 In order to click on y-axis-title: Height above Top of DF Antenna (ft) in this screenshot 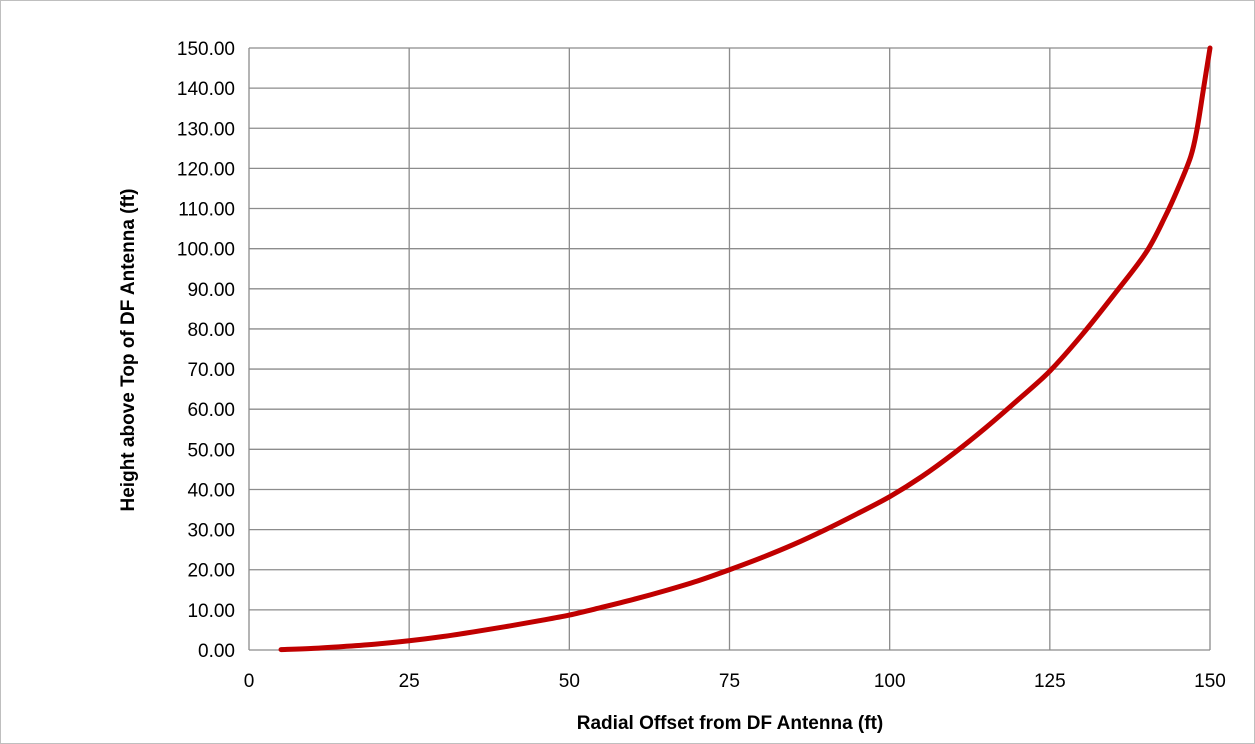, I will do `click(128, 350)`.